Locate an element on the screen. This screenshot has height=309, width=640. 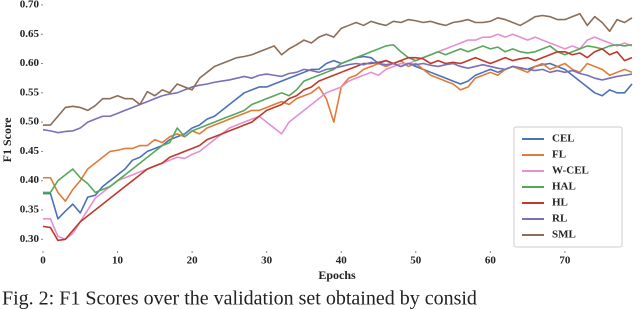
y-tick-label: 0.35 is located at coordinates (30, 210).